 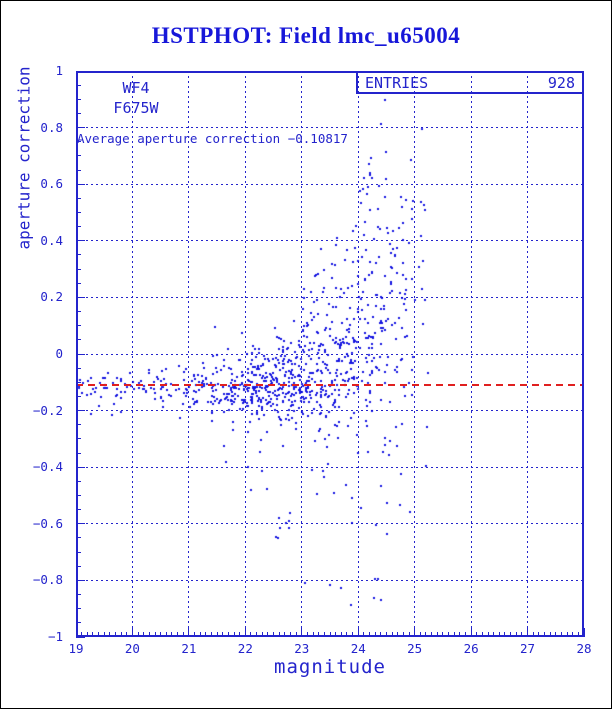 What do you see at coordinates (51, 297) in the screenshot?
I see `y-tick-label: 0.2` at bounding box center [51, 297].